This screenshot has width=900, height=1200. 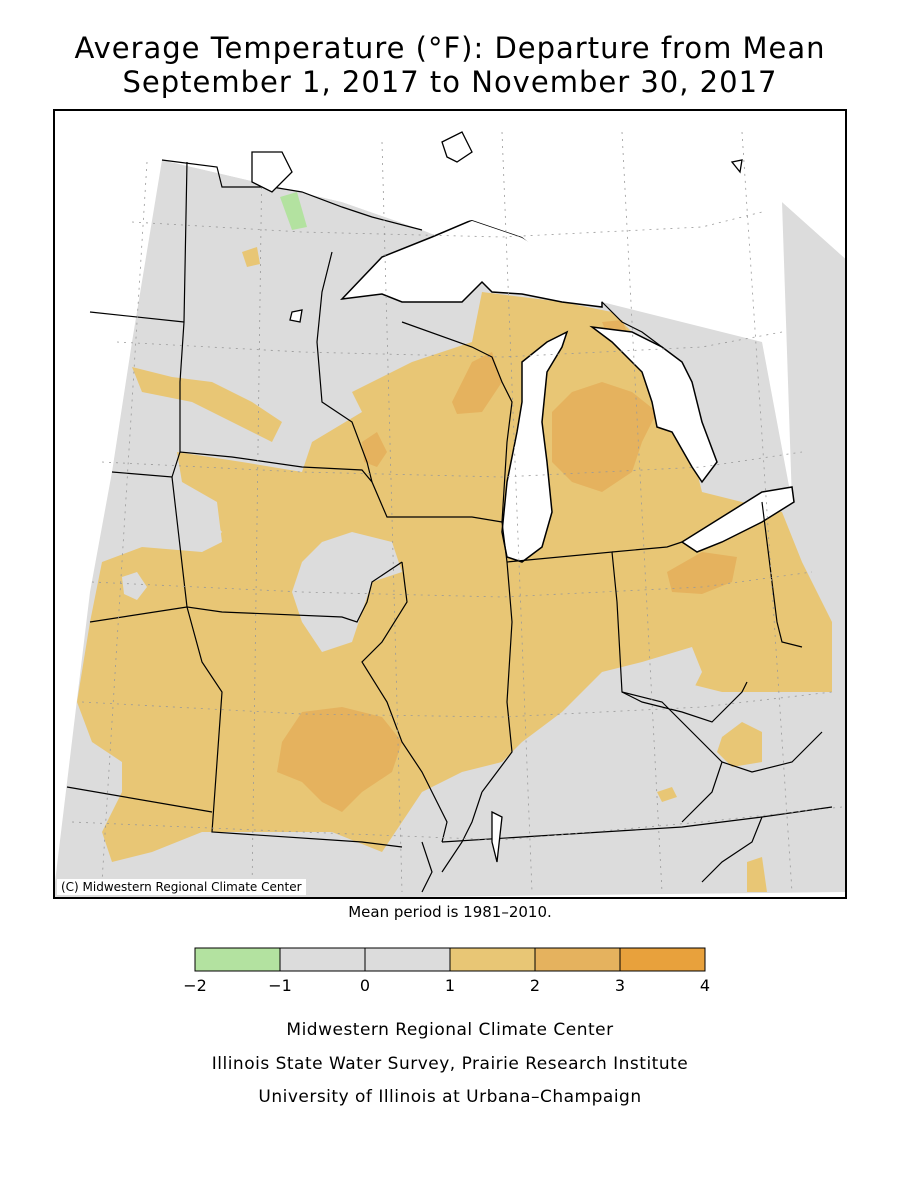 I want to click on map-credit: (C) Midwestern Regional Climate Center, so click(x=181, y=887).